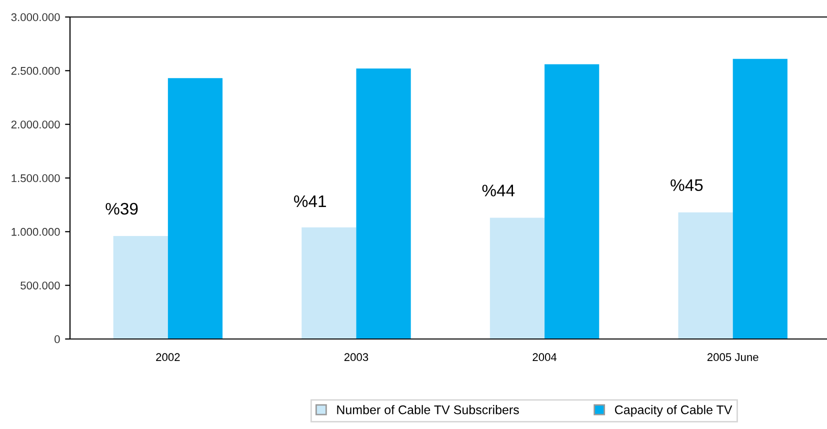  What do you see at coordinates (356, 357) in the screenshot?
I see `x-tick-label: 2003` at bounding box center [356, 357].